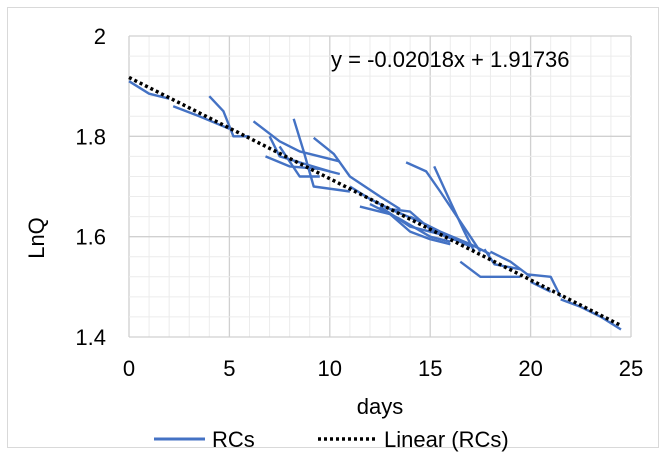 This screenshot has height=455, width=667. Describe the element at coordinates (383, 368) in the screenshot. I see `x-tick-labels: 0 5 10 15 20 25` at that location.